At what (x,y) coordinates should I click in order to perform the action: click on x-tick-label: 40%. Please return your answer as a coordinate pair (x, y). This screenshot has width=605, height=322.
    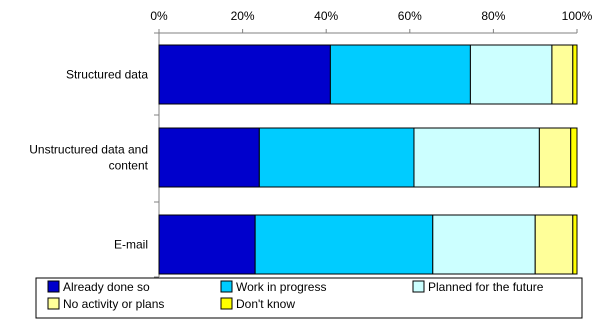
    Looking at the image, I should click on (326, 16).